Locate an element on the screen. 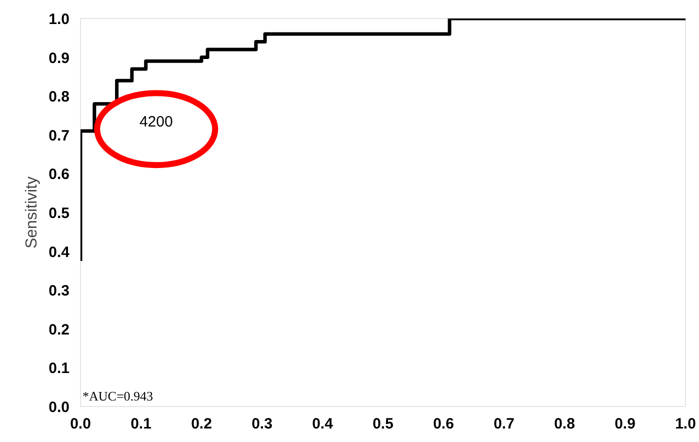  y-tick-label: 0.8 is located at coordinates (59, 97).